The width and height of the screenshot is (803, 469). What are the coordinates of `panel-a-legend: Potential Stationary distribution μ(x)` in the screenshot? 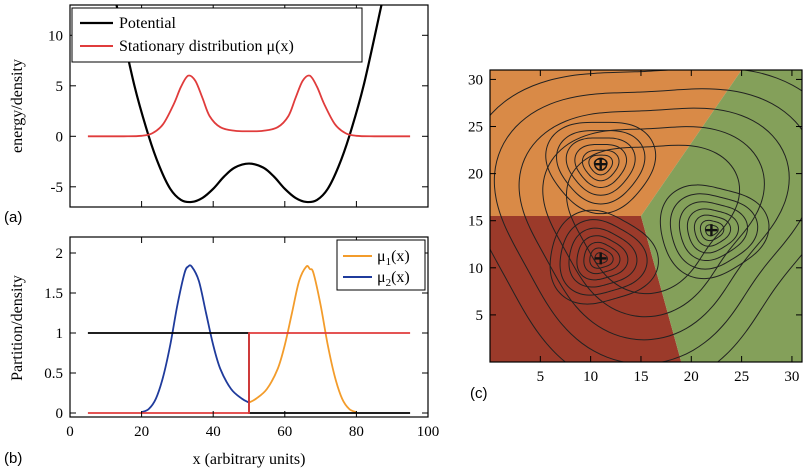 It's located at (217, 35).